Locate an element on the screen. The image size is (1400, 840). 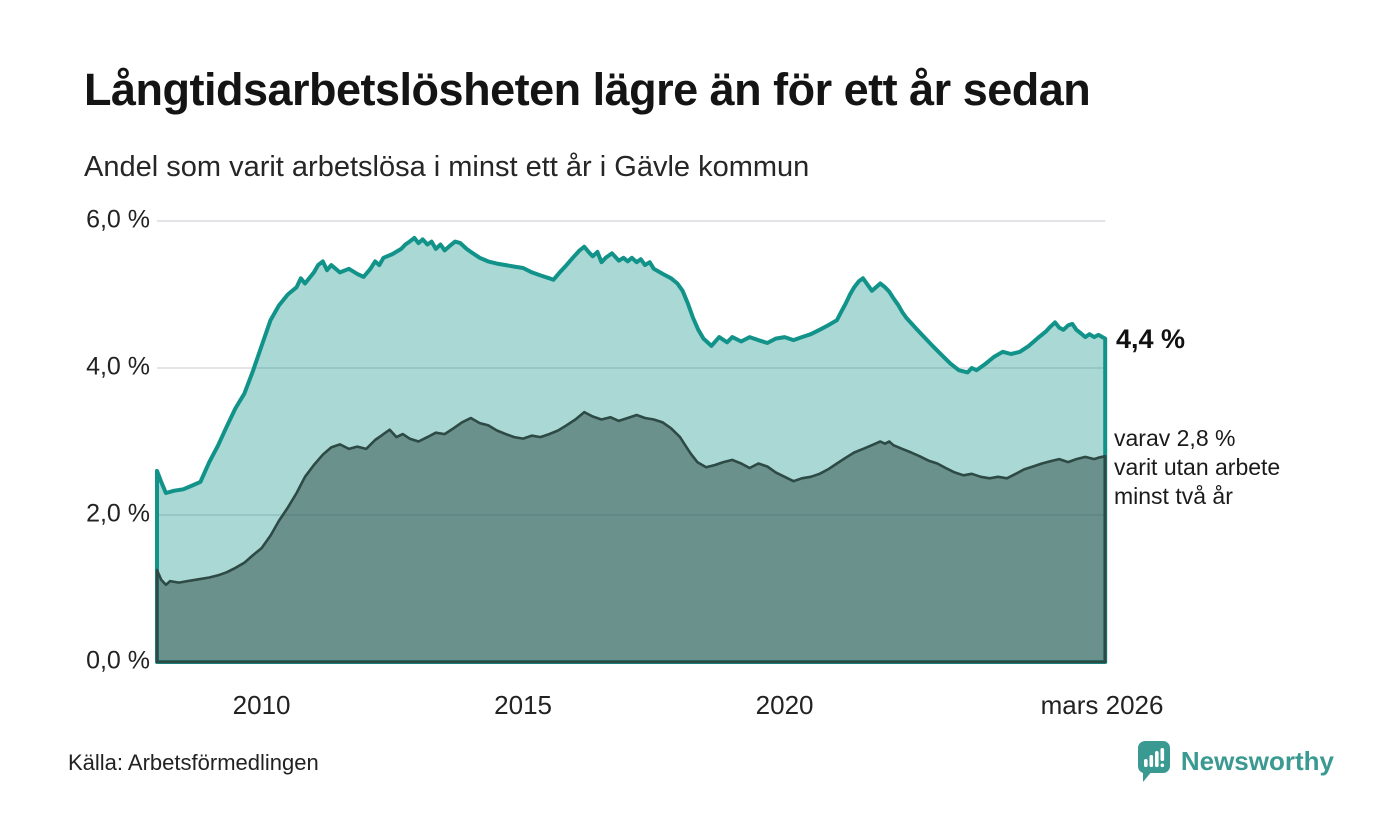
x-axis-label: 2010 is located at coordinates (261, 705).